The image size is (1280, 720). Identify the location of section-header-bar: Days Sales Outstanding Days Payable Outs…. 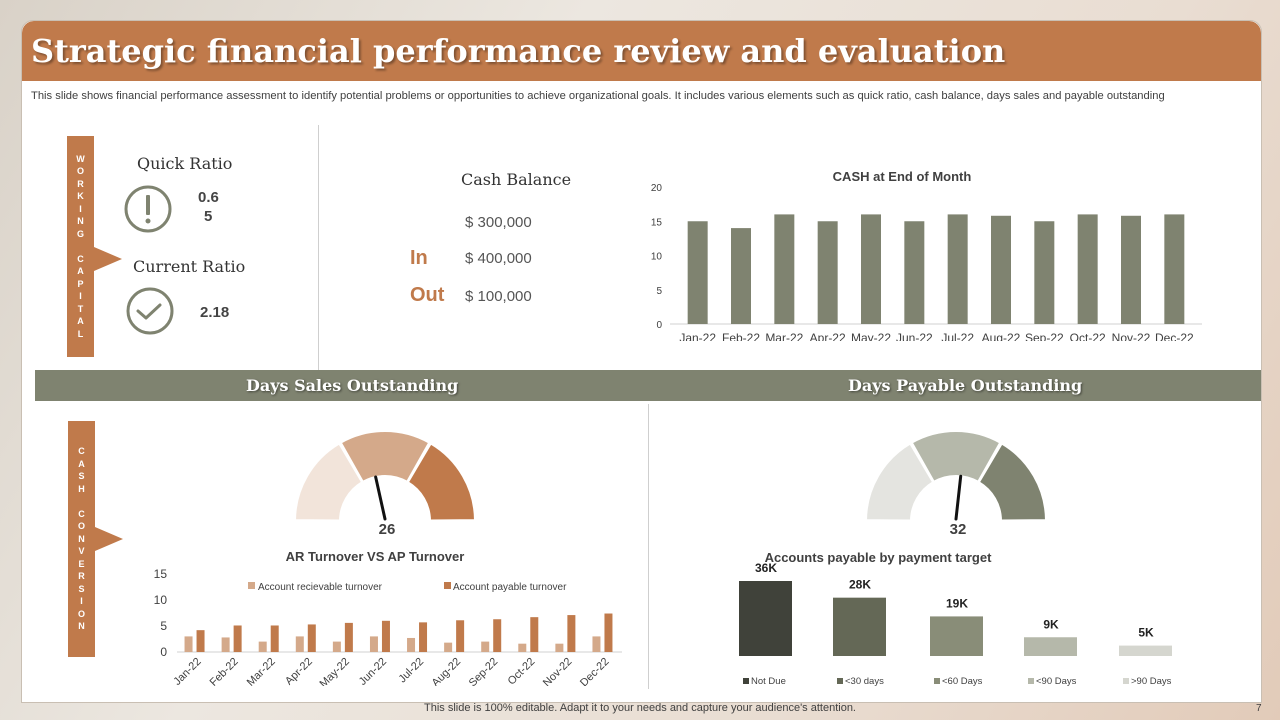
(648, 385).